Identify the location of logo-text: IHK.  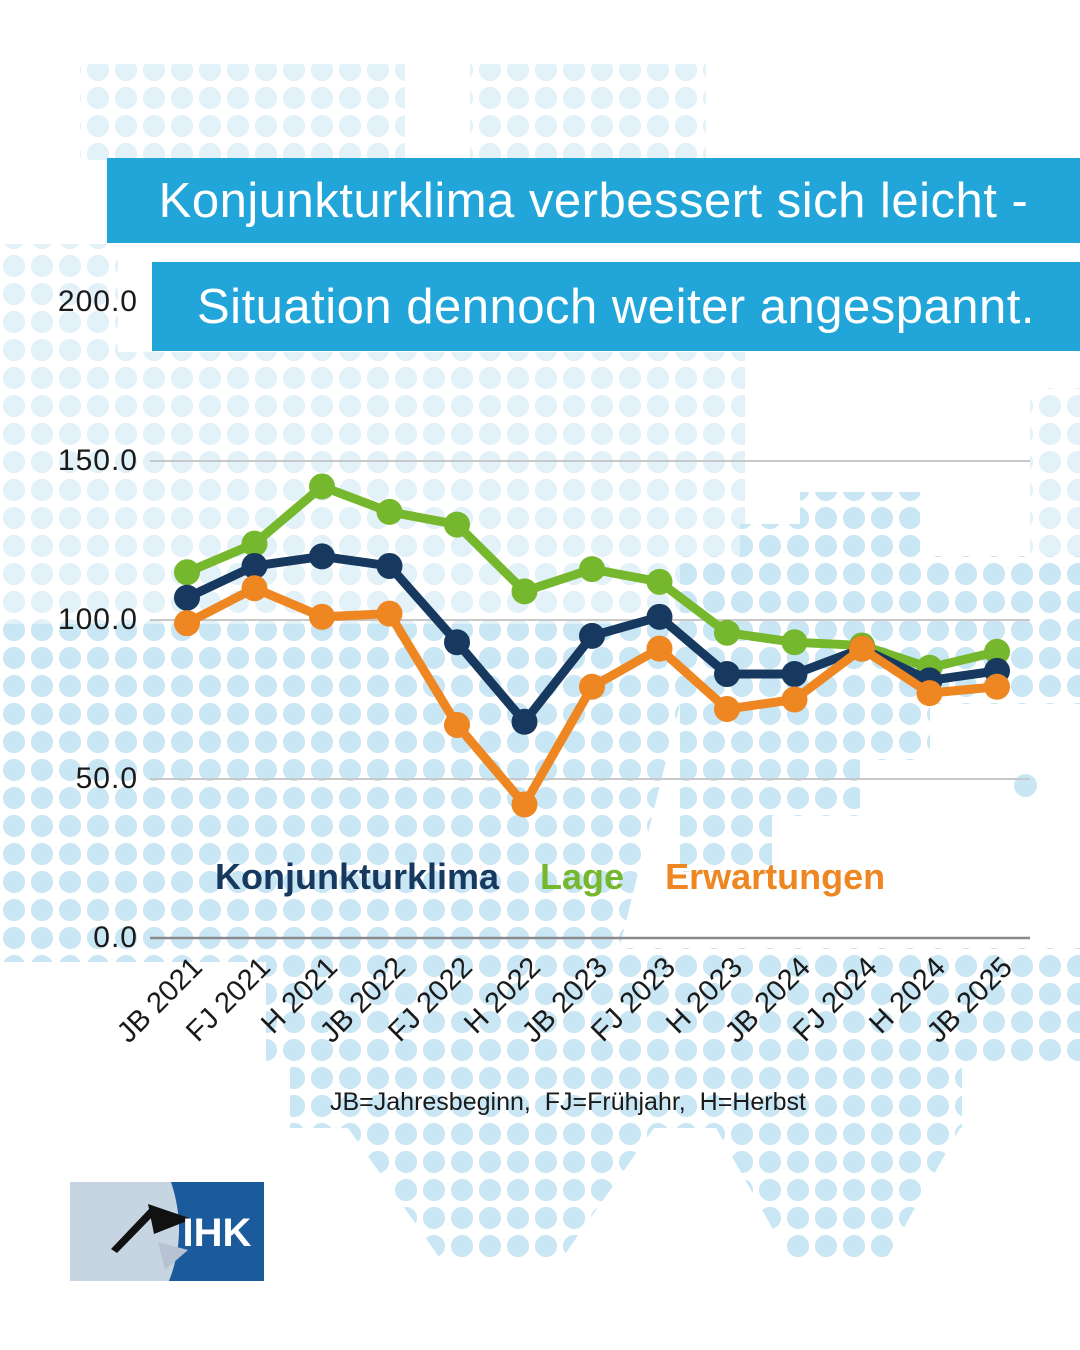
(217, 1233).